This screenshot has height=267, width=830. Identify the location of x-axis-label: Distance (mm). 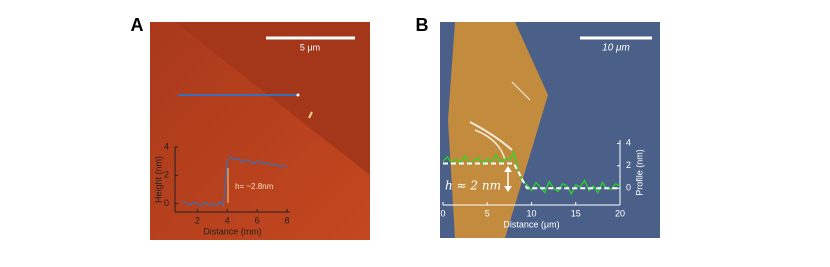
(232, 231).